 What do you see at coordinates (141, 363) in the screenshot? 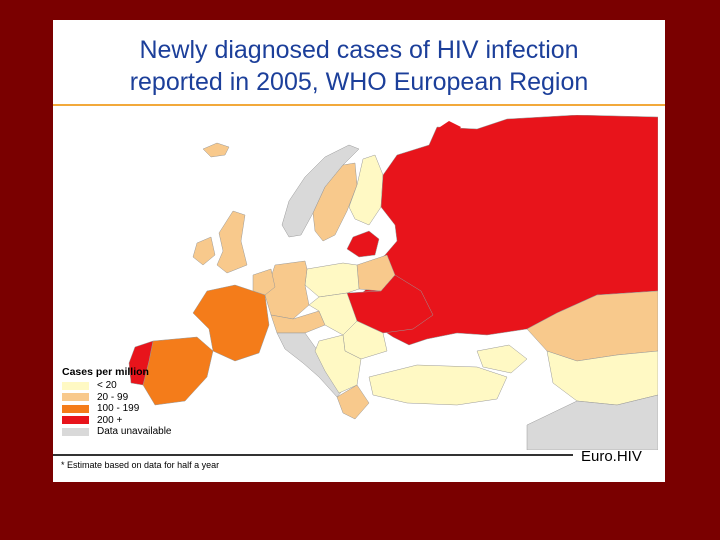
I see `region-portugal` at bounding box center [141, 363].